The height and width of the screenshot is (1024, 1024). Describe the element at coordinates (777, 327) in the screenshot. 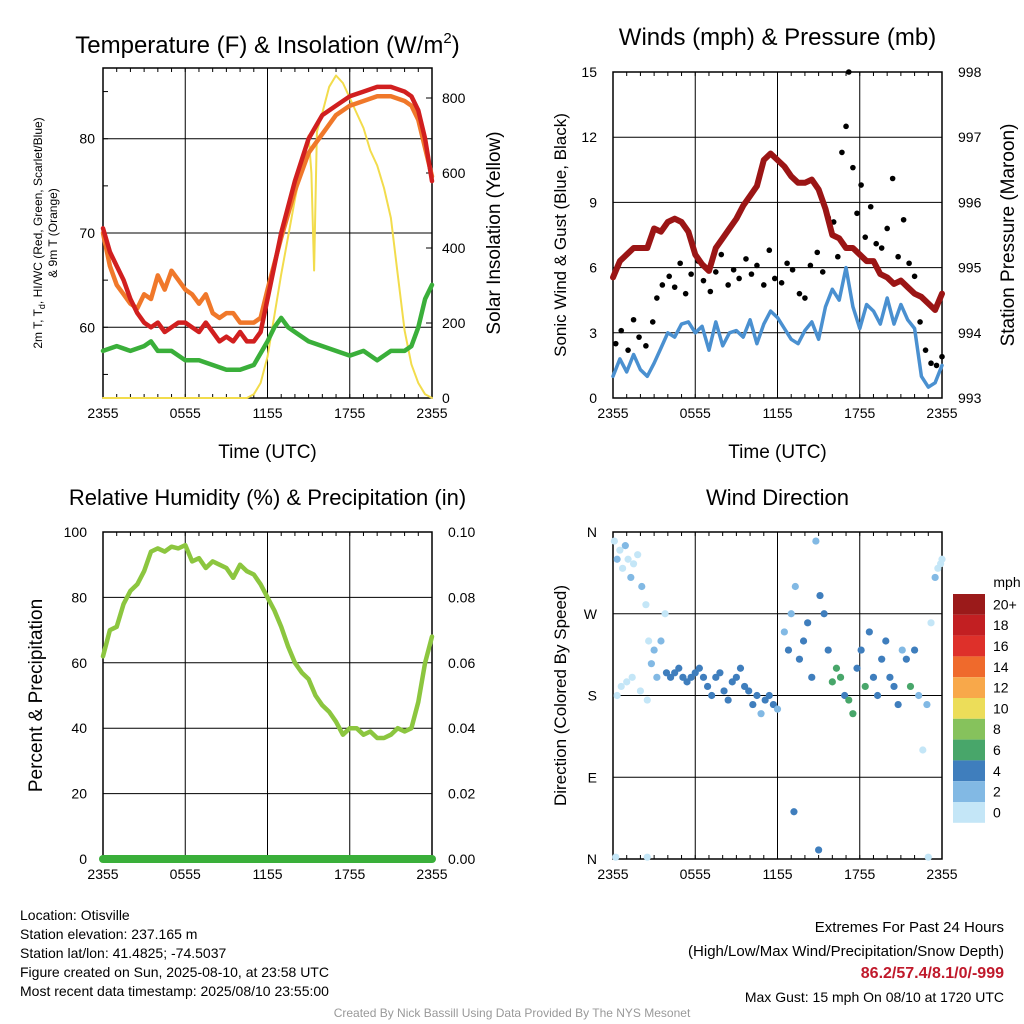

I see `series-line-wind` at that location.